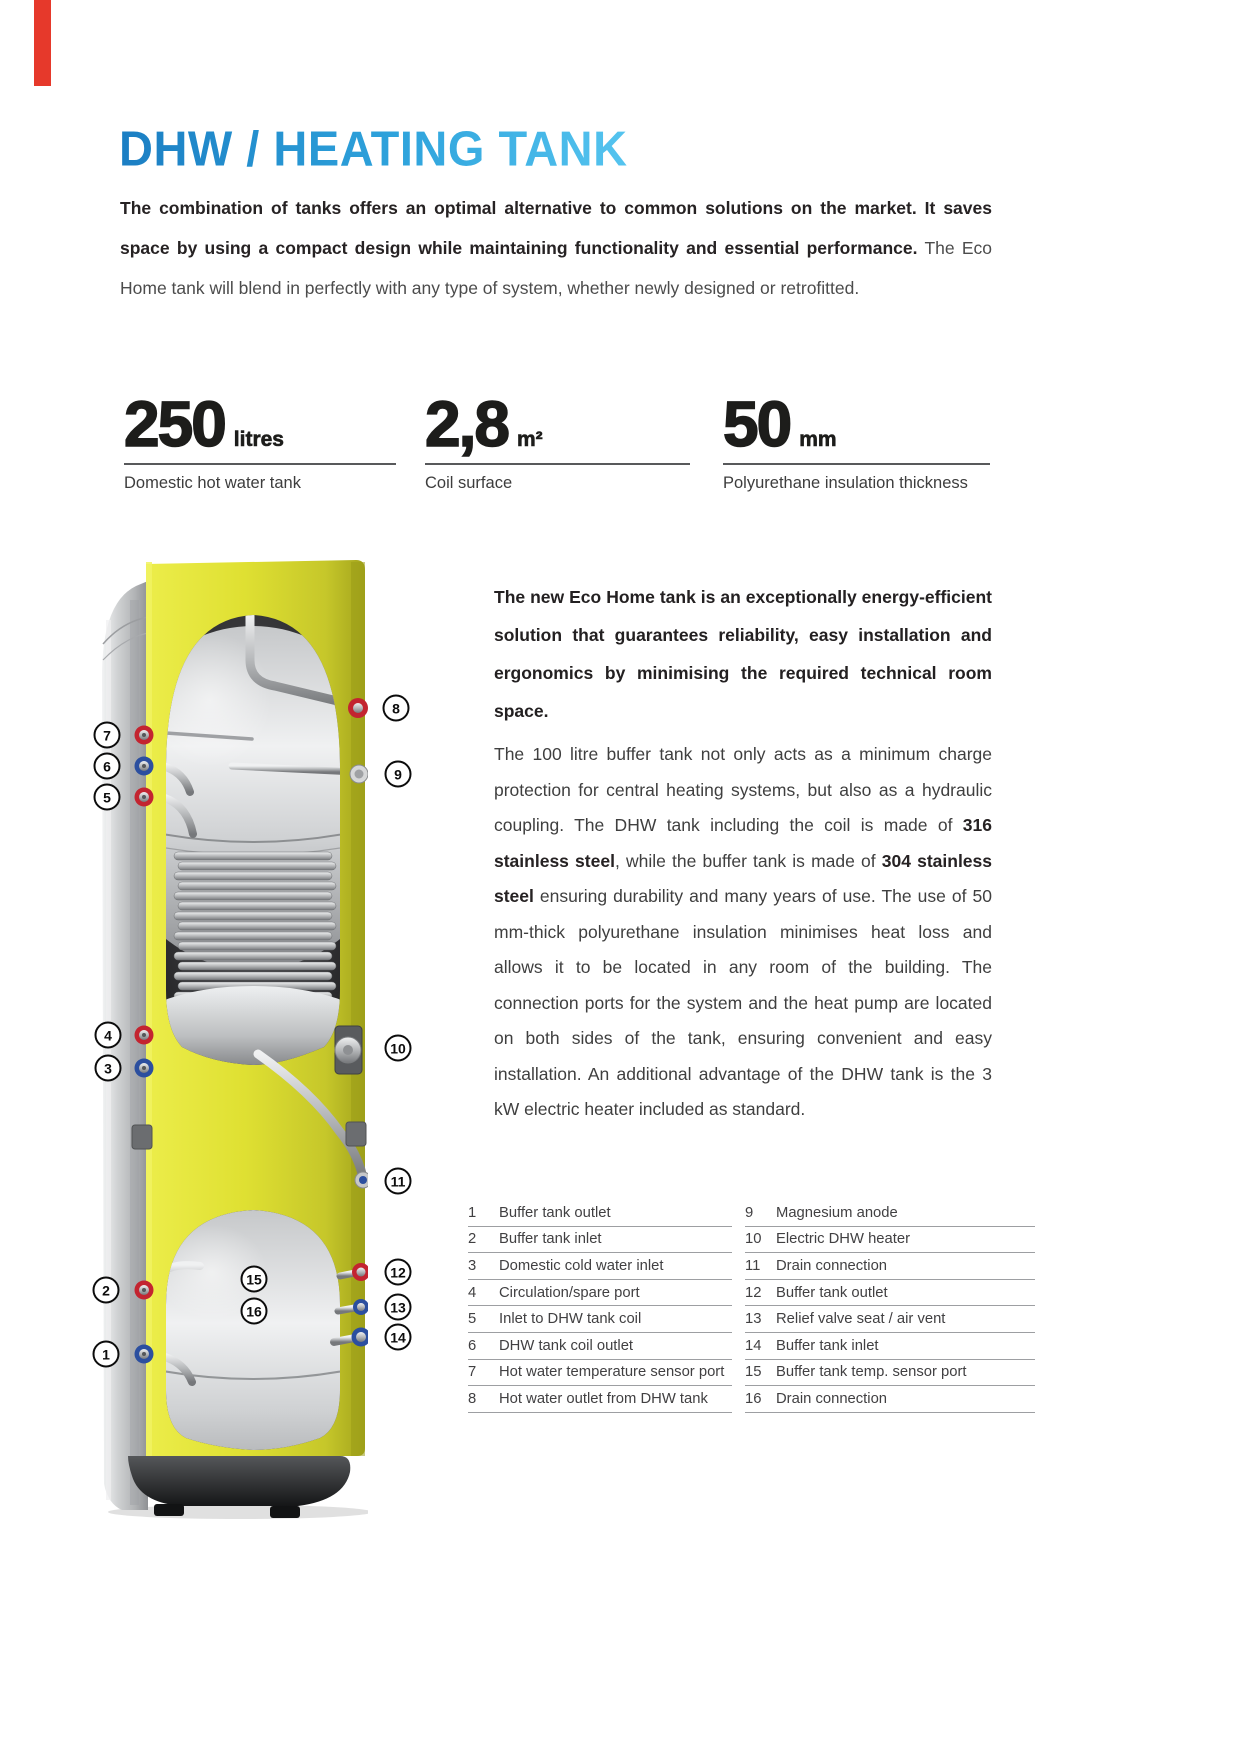 The height and width of the screenshot is (1753, 1240). I want to click on legend-number: 9, so click(749, 1212).